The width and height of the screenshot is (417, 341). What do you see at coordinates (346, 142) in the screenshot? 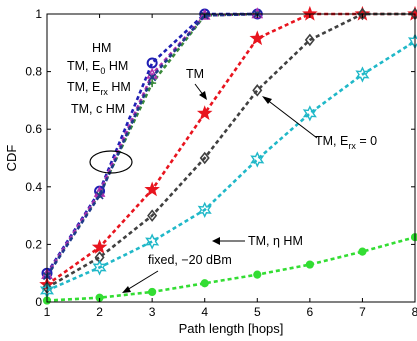
I see `annotation-tm-erx-0: TM, Erx = 0` at bounding box center [346, 142].